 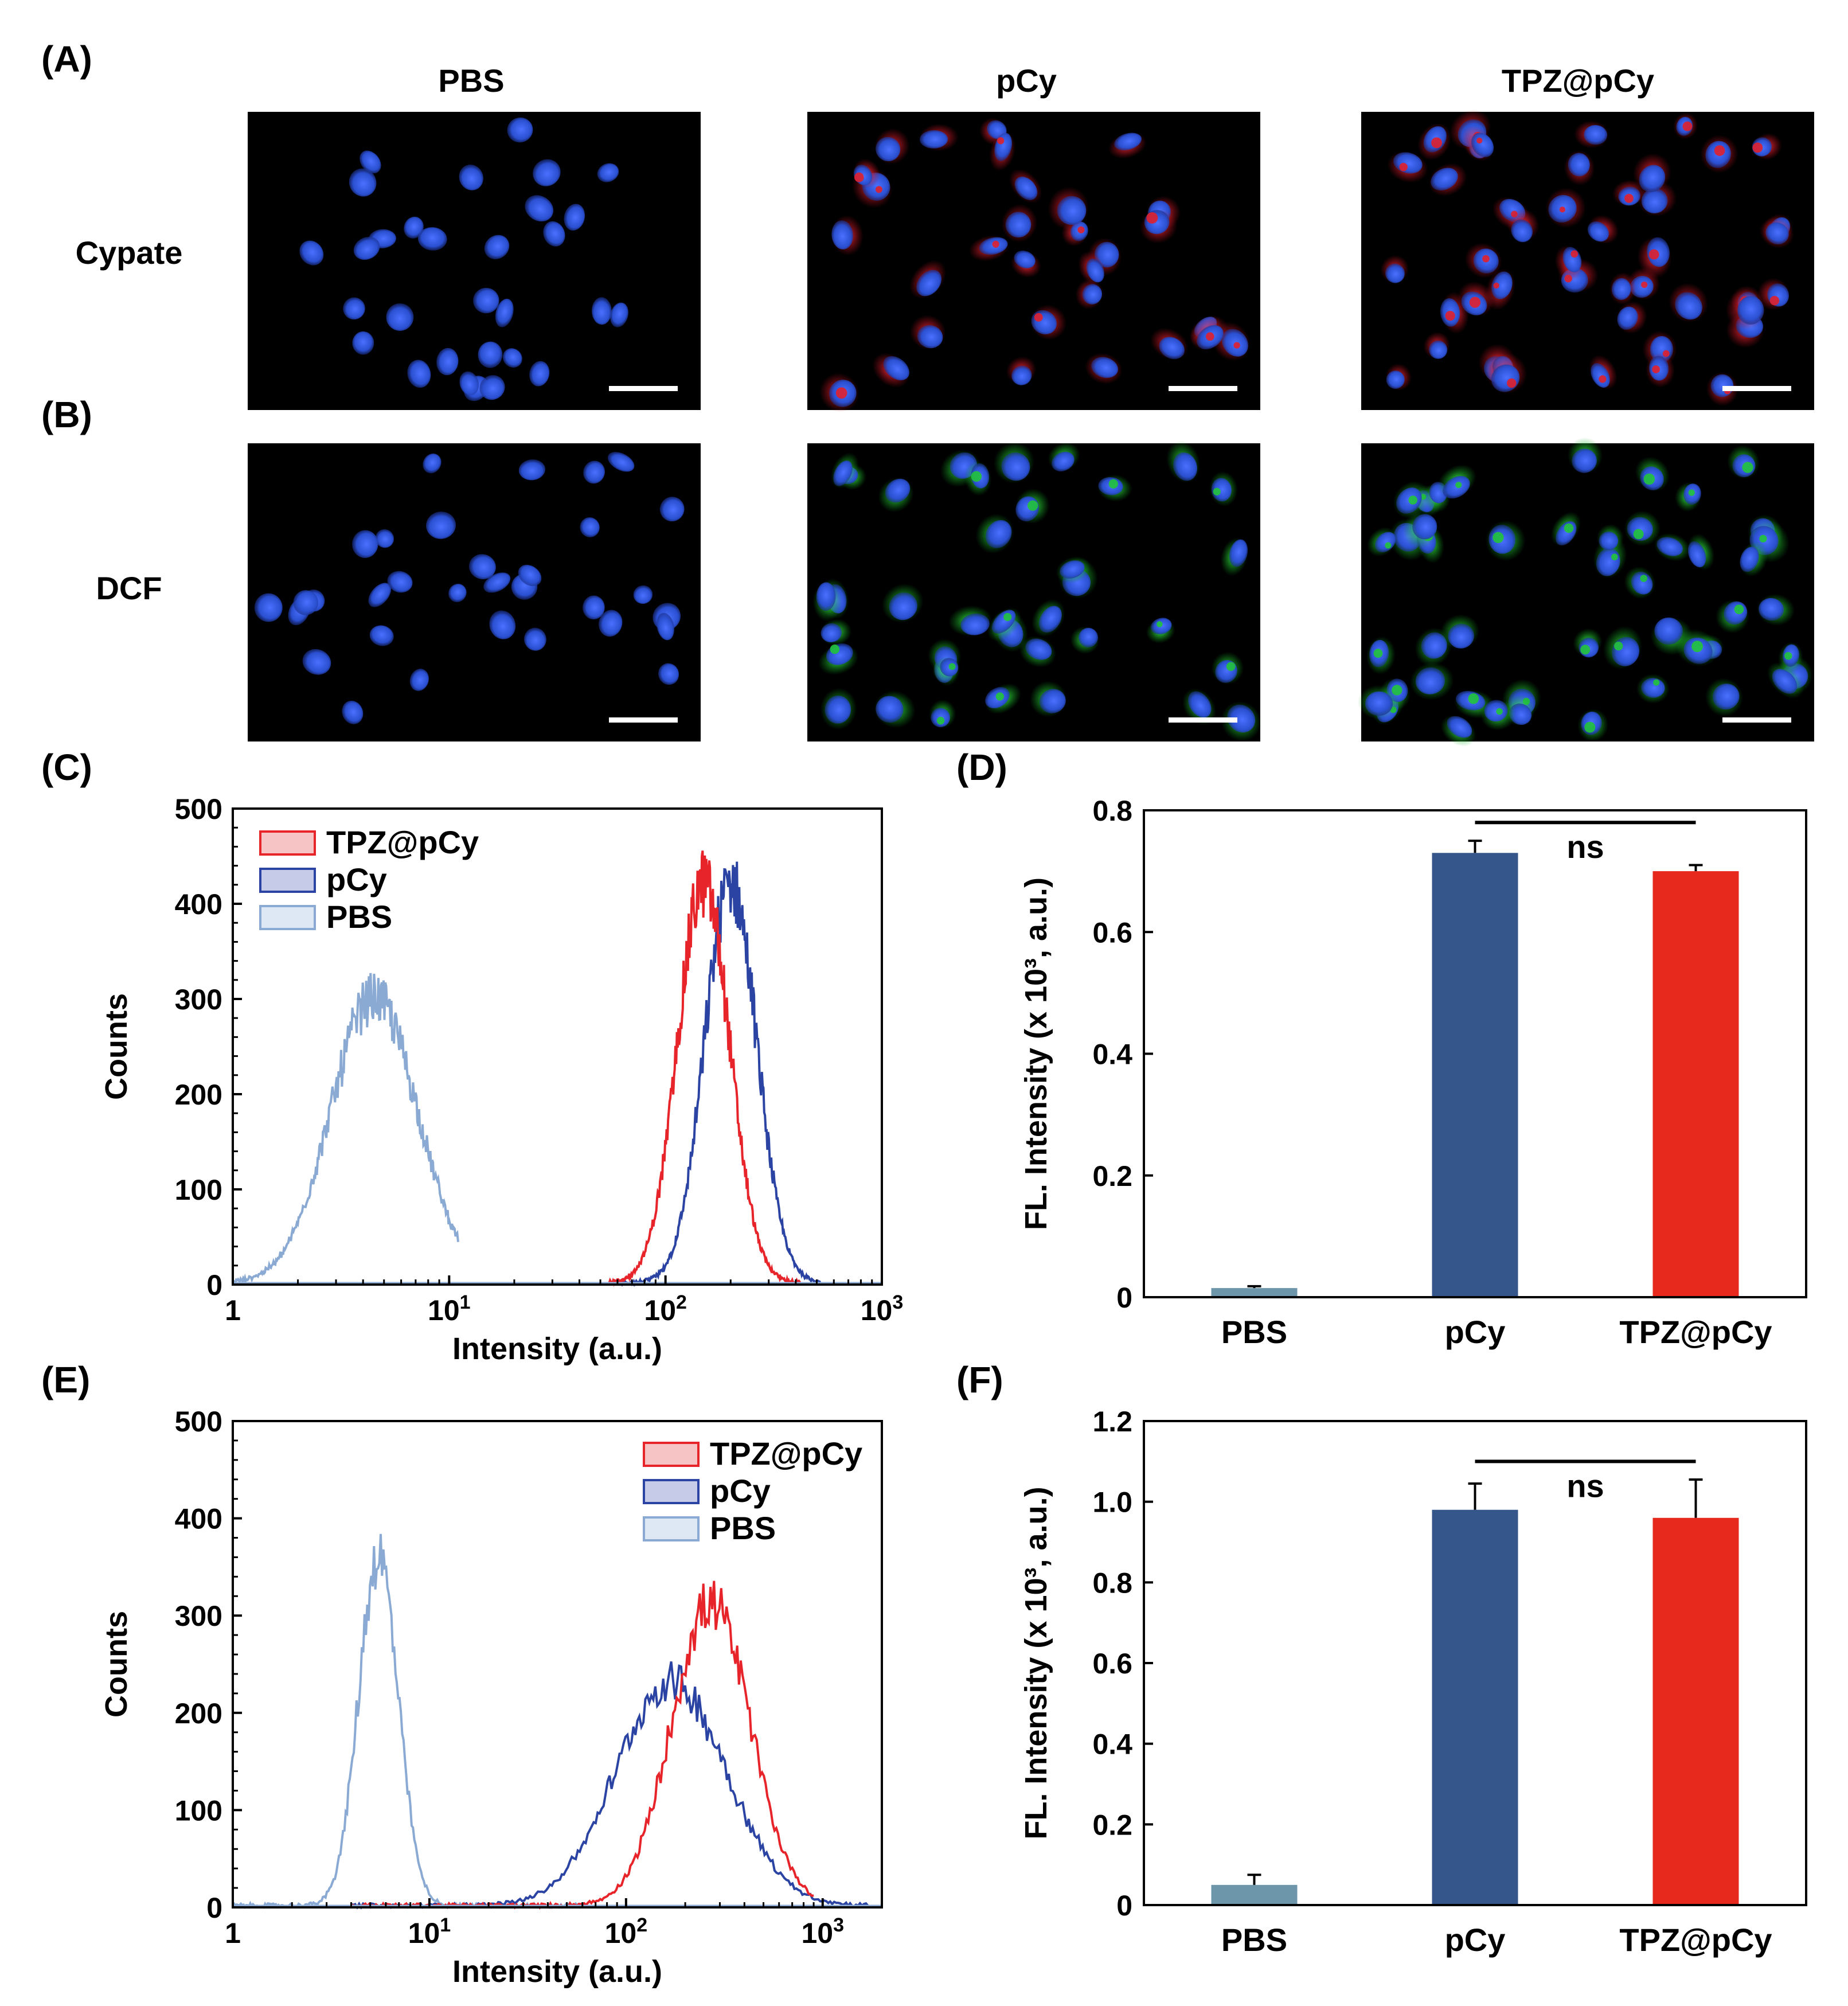 What do you see at coordinates (1587, 259) in the screenshot?
I see `micrograph-cypate-tpz-pcy` at bounding box center [1587, 259].